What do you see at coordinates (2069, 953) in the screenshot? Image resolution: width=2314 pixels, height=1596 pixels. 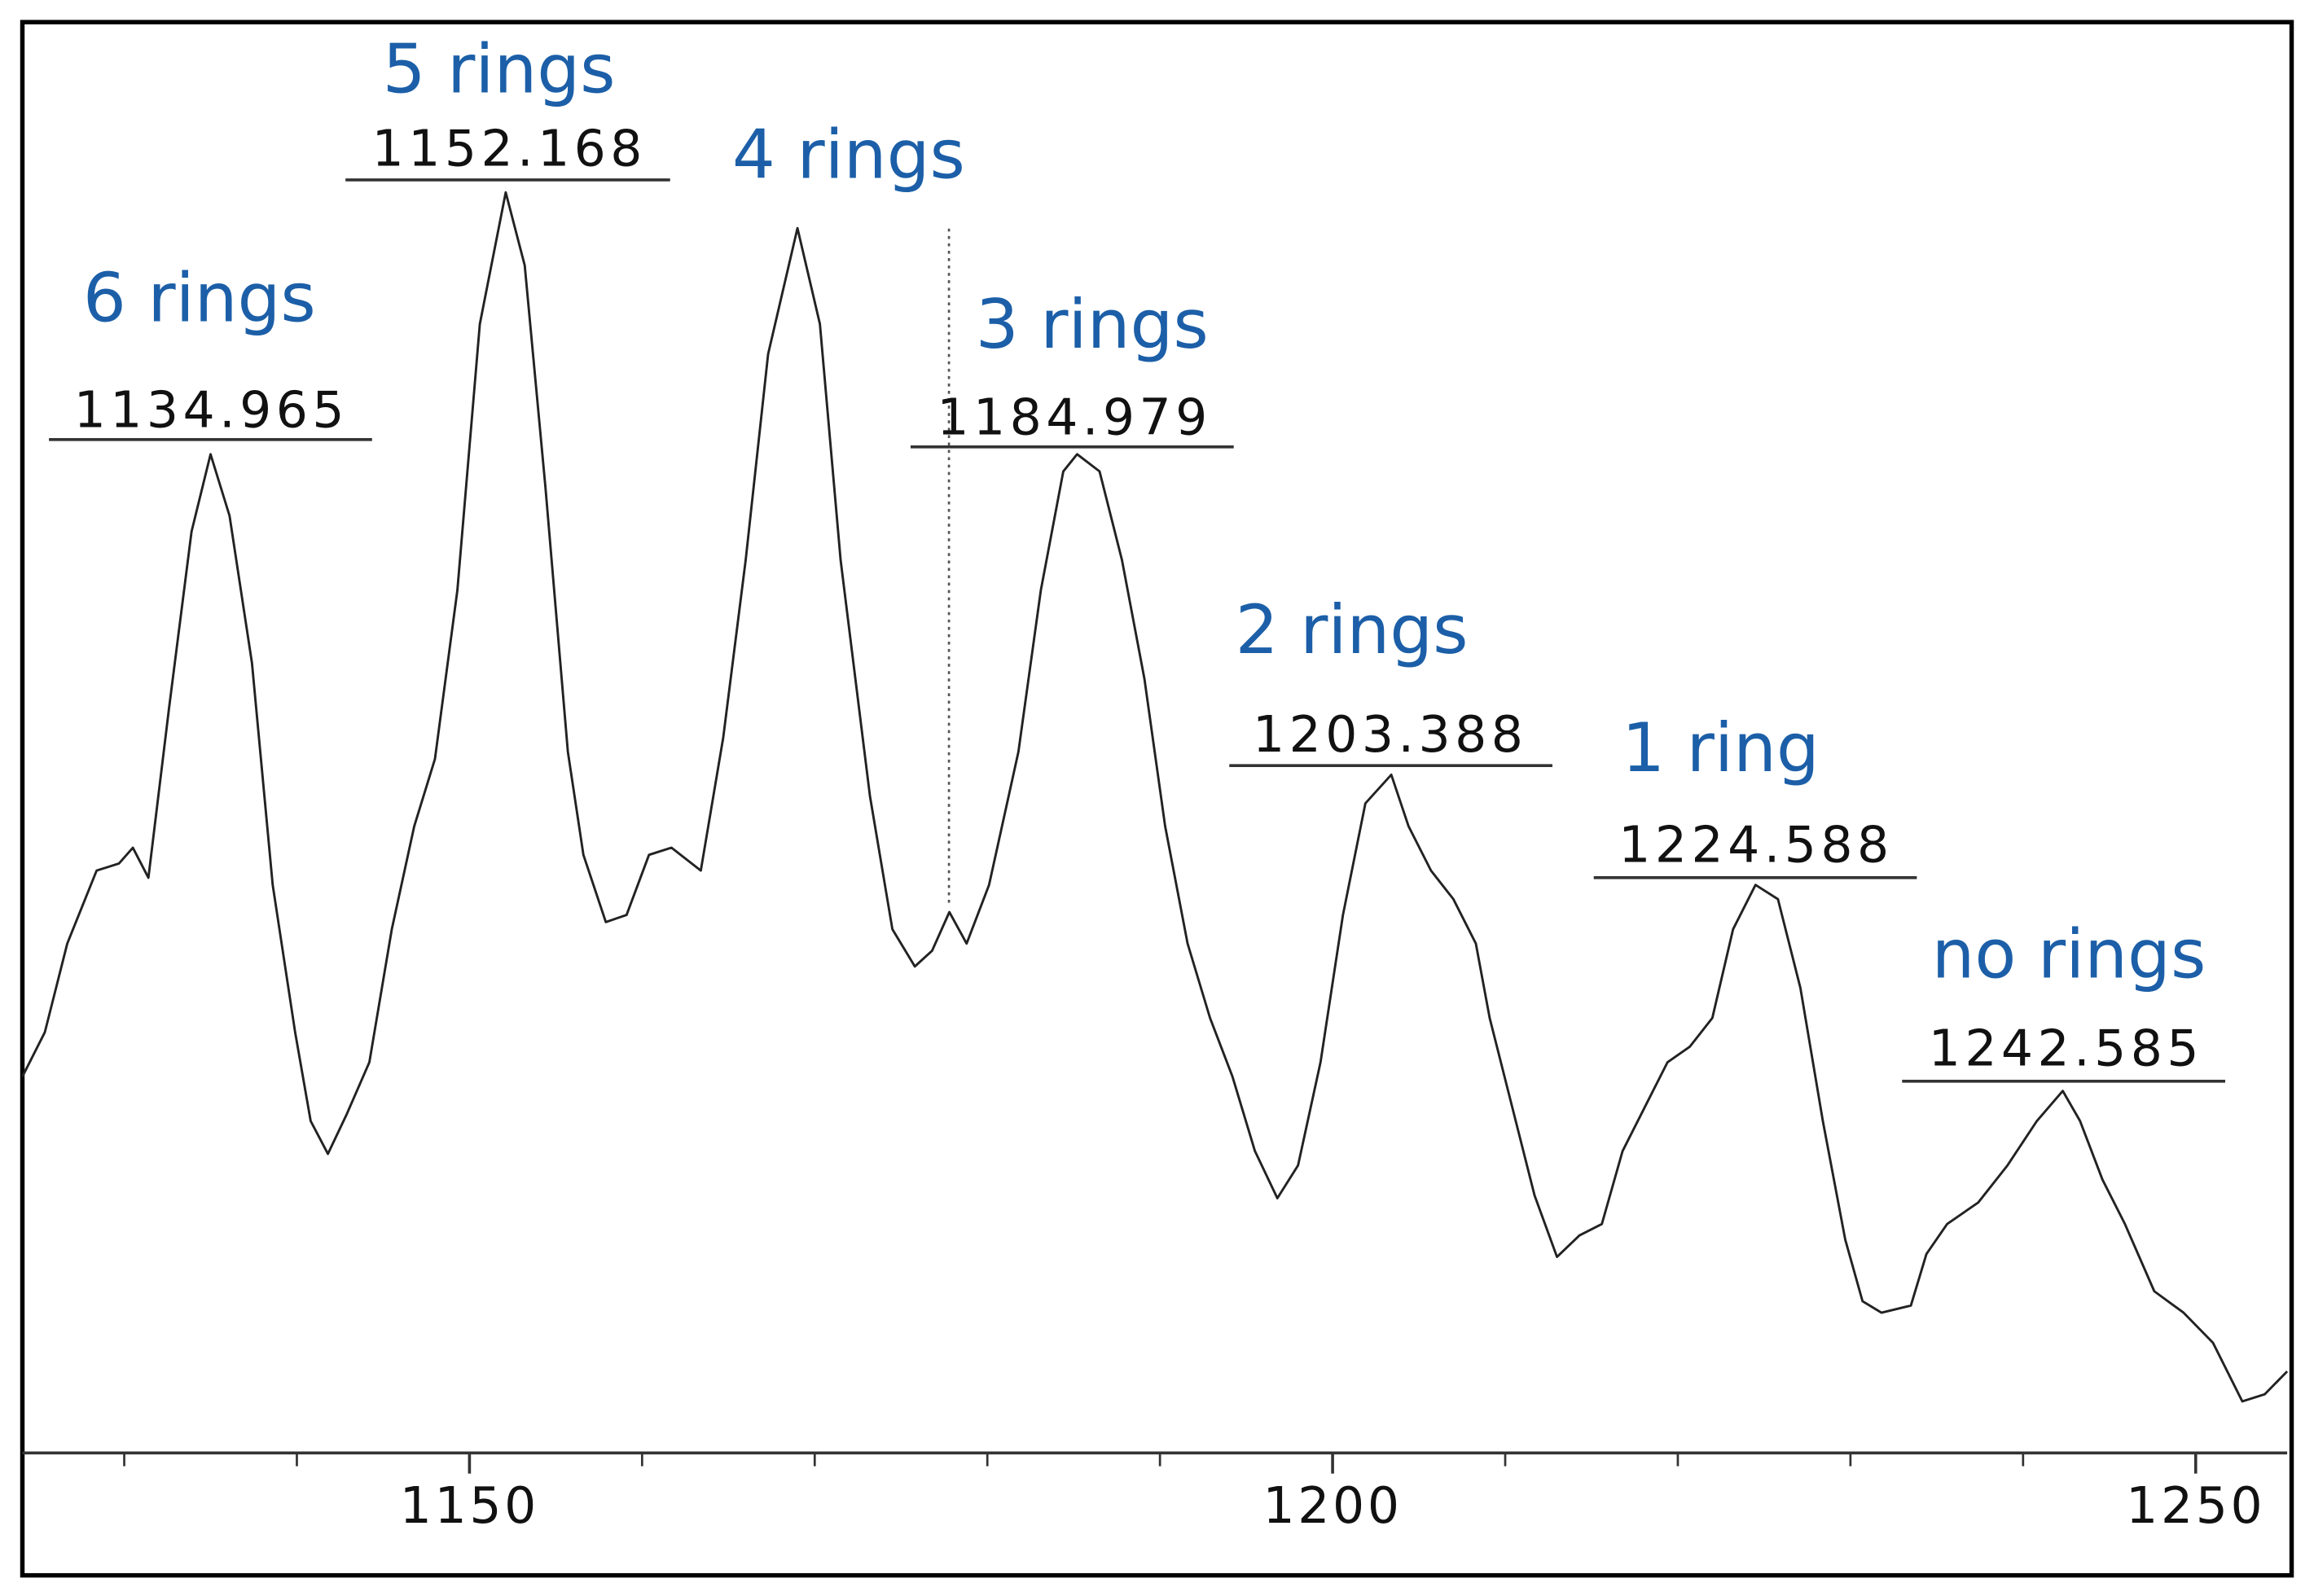 I see `ring-label: no rings` at bounding box center [2069, 953].